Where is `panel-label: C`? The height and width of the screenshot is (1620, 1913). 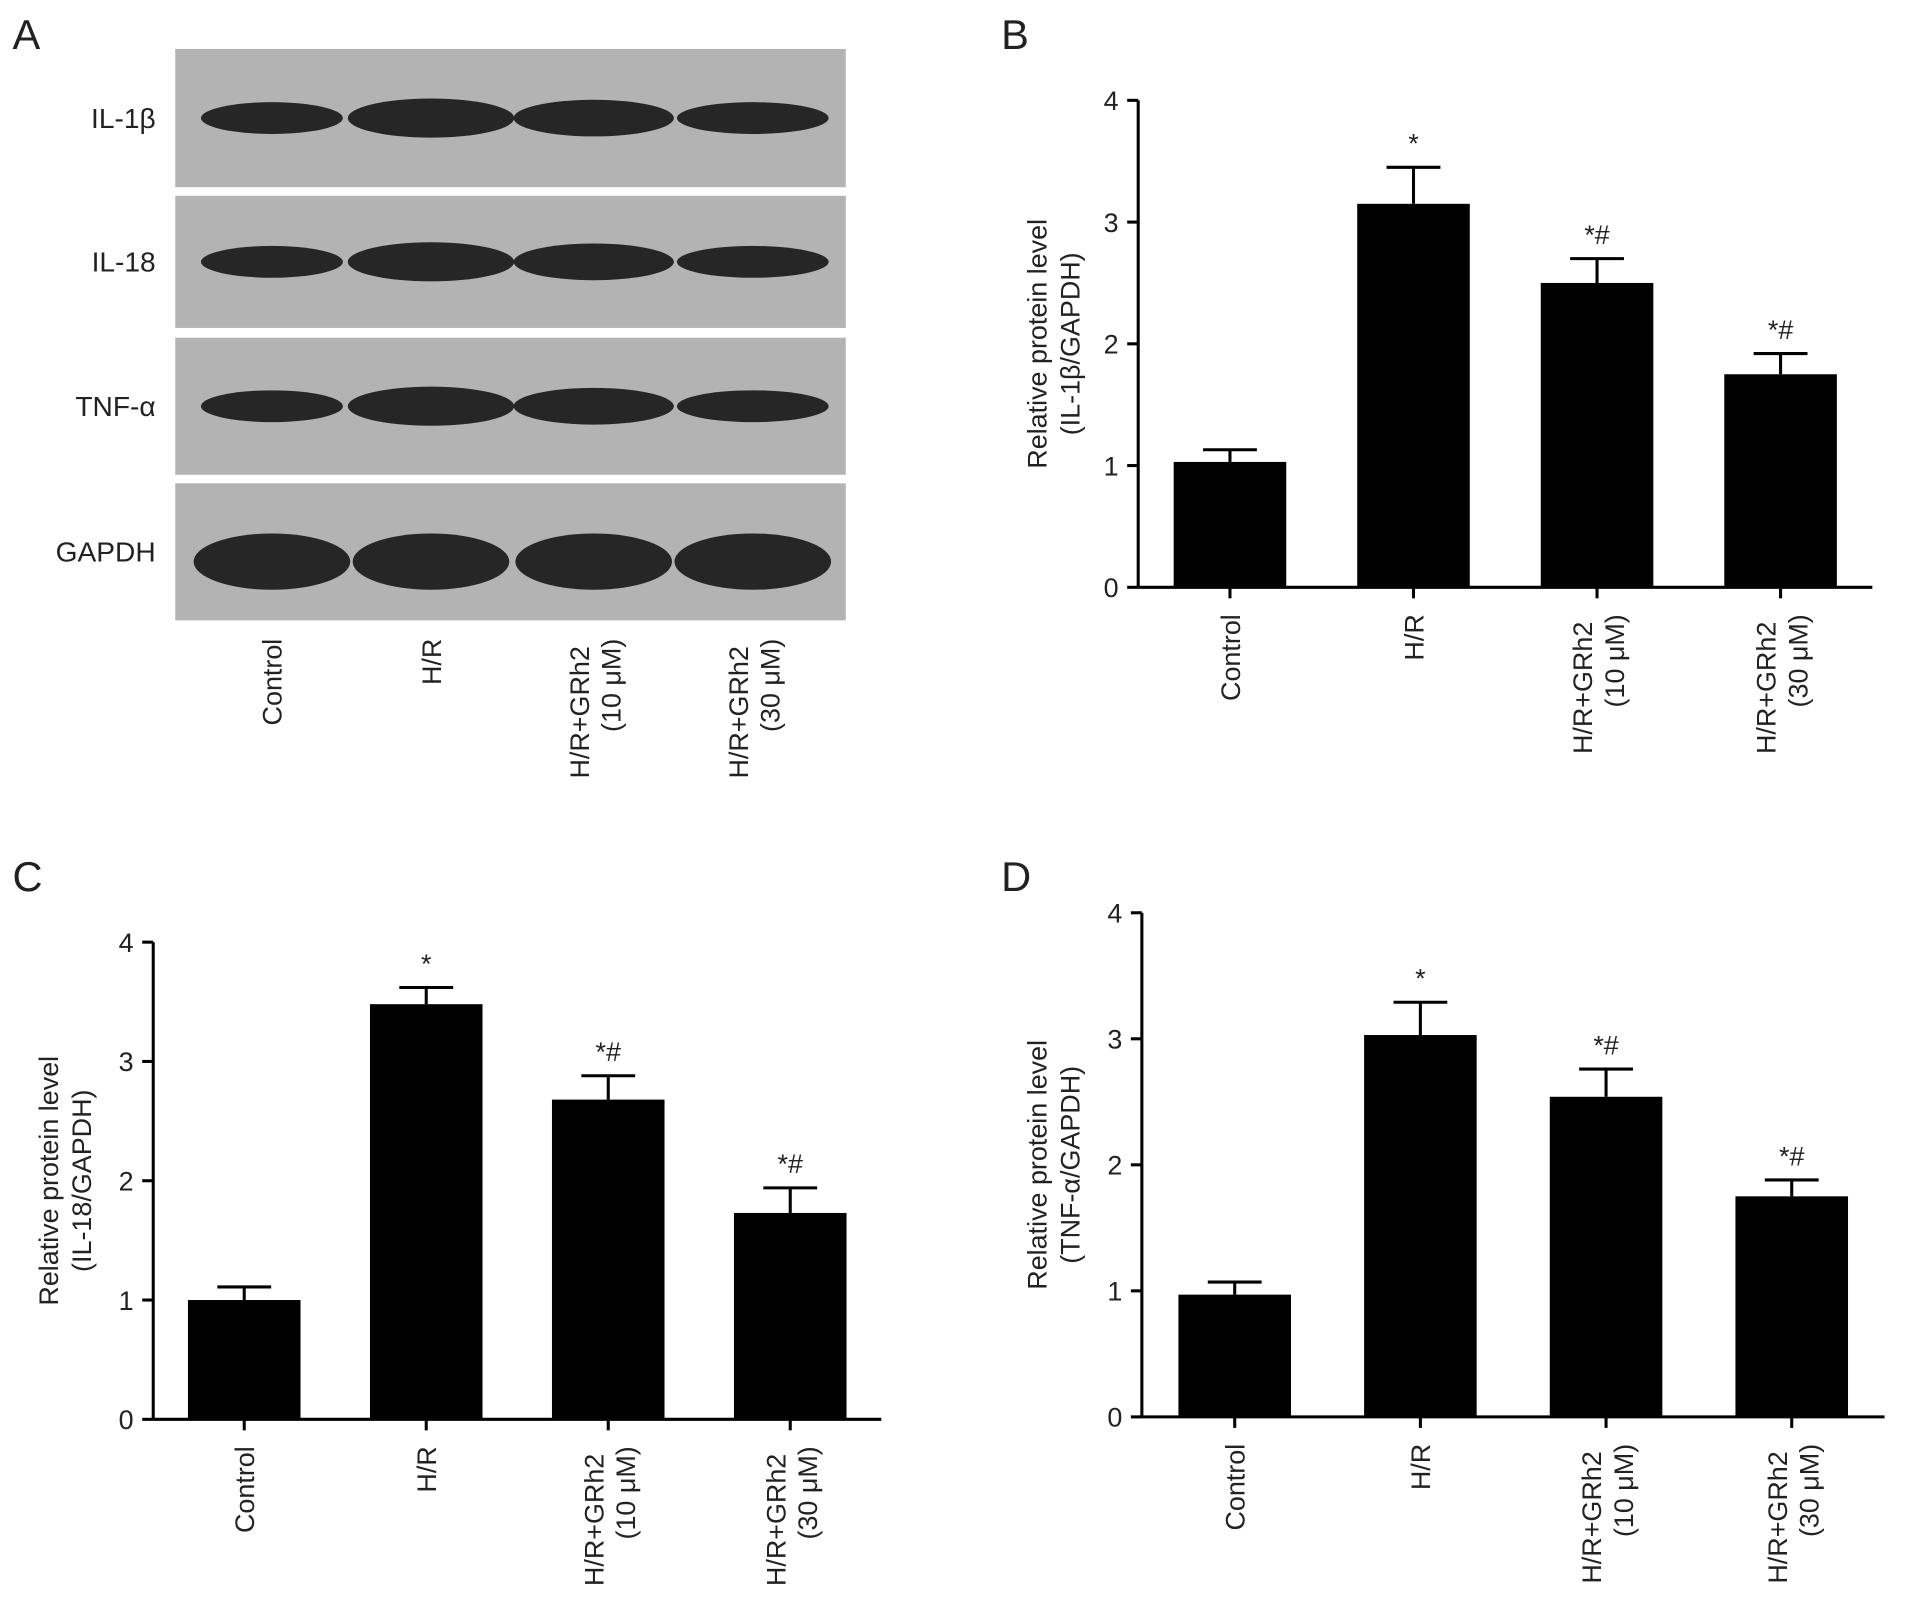 panel-label: C is located at coordinates (28, 876).